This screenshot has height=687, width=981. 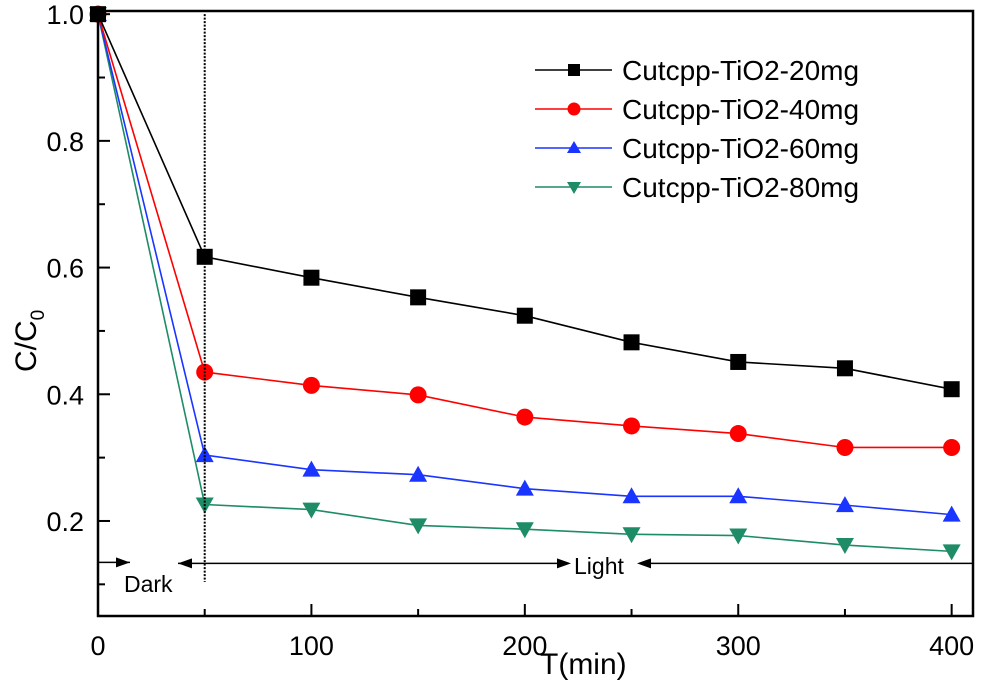 What do you see at coordinates (951, 646) in the screenshot?
I see `x-tick-label: 400` at bounding box center [951, 646].